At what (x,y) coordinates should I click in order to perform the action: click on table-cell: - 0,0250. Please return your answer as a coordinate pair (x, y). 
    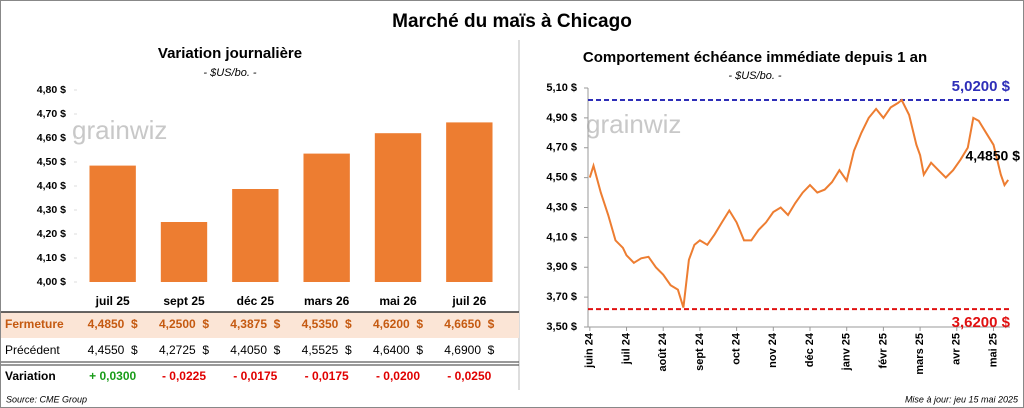
    Looking at the image, I should click on (469, 376).